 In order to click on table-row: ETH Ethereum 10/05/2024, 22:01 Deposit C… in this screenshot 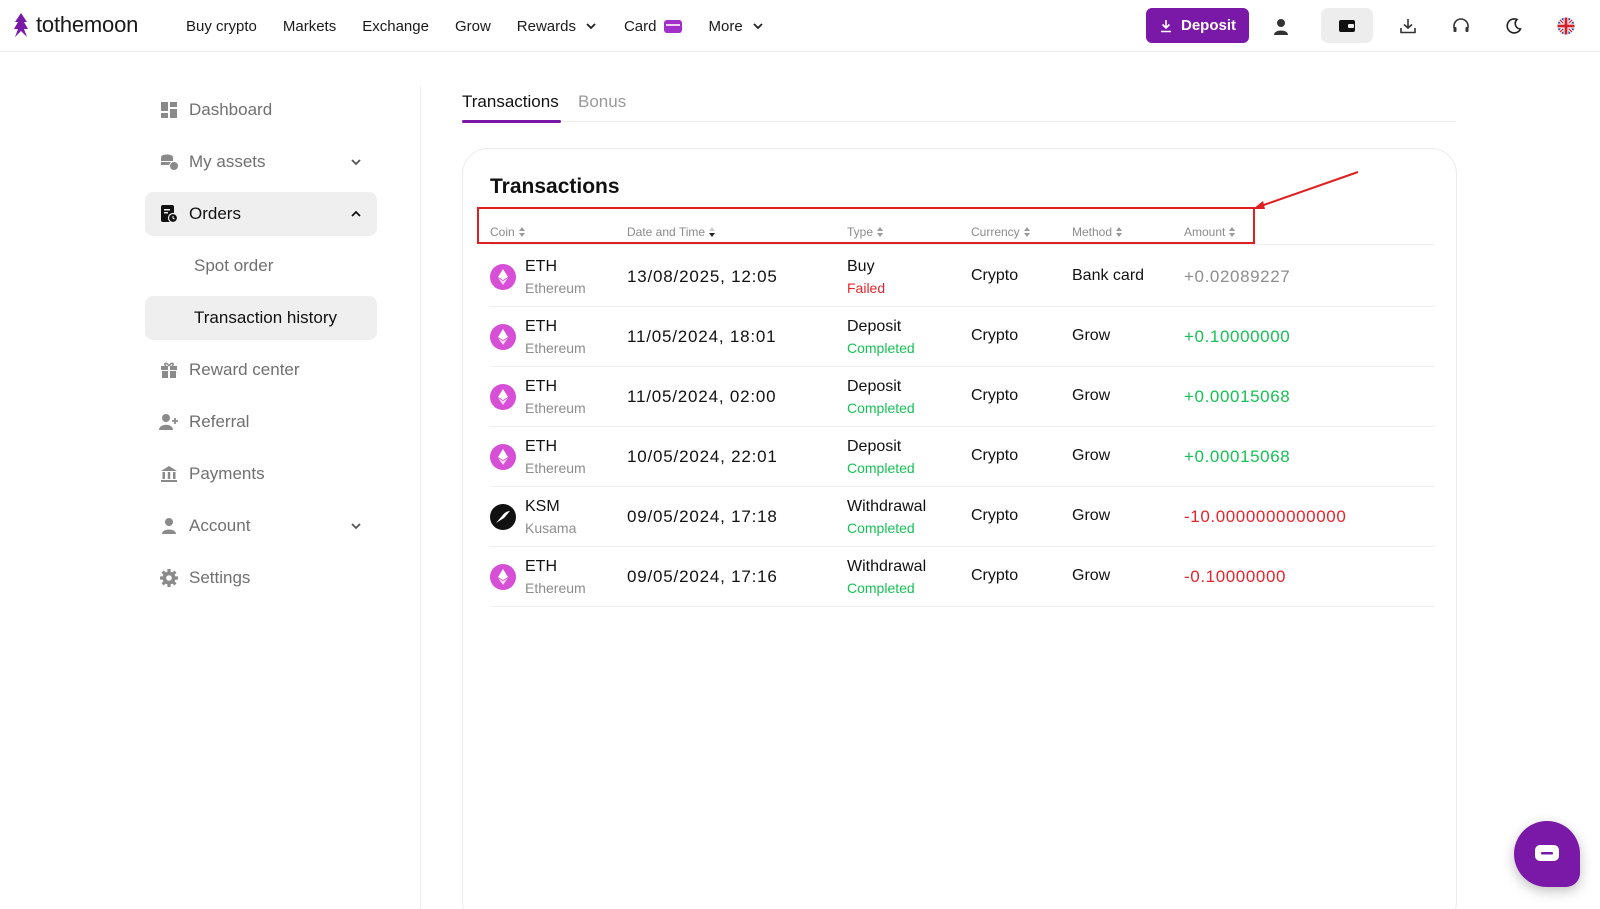, I will do `click(962, 456)`.